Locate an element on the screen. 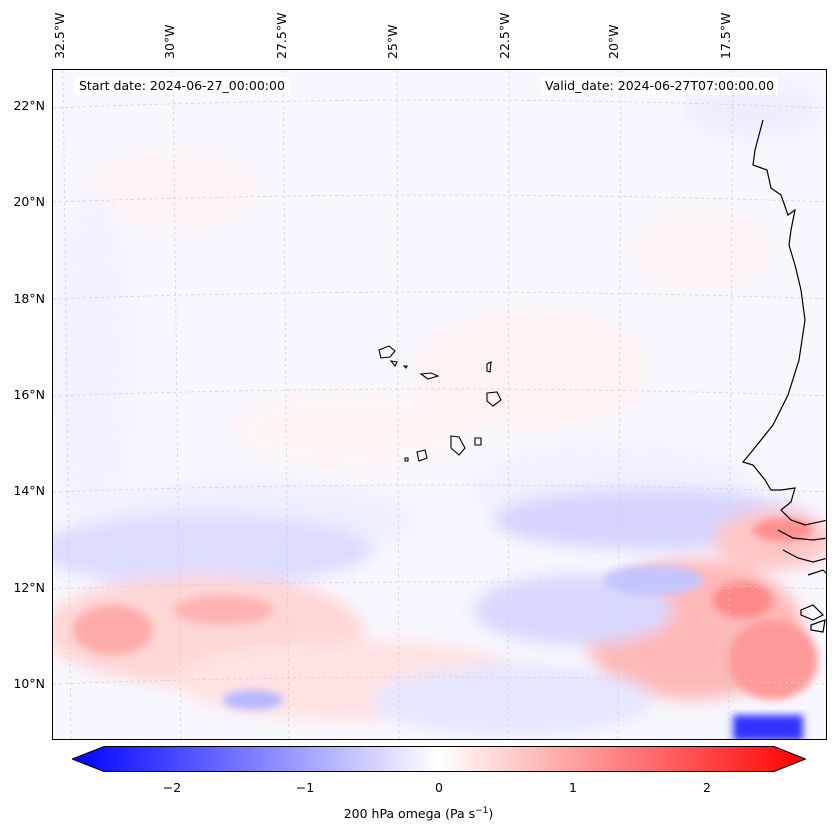 The width and height of the screenshot is (837, 839). colorbar-tick: −2 is located at coordinates (172, 787).